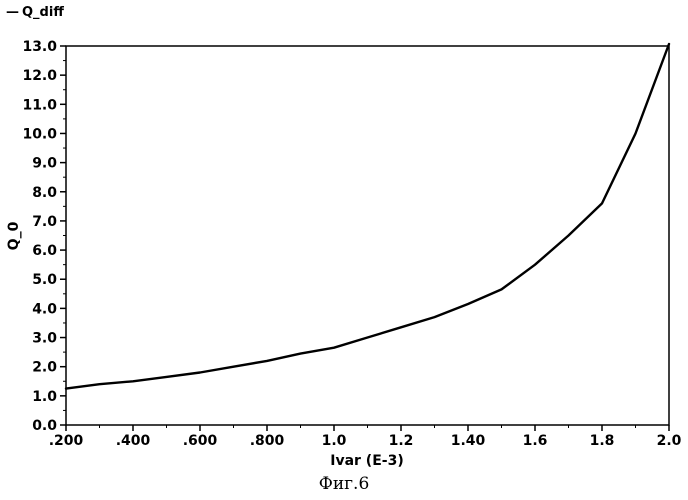 The width and height of the screenshot is (688, 500). Describe the element at coordinates (44, 309) in the screenshot. I see `y-tick-label: 4.0` at that location.